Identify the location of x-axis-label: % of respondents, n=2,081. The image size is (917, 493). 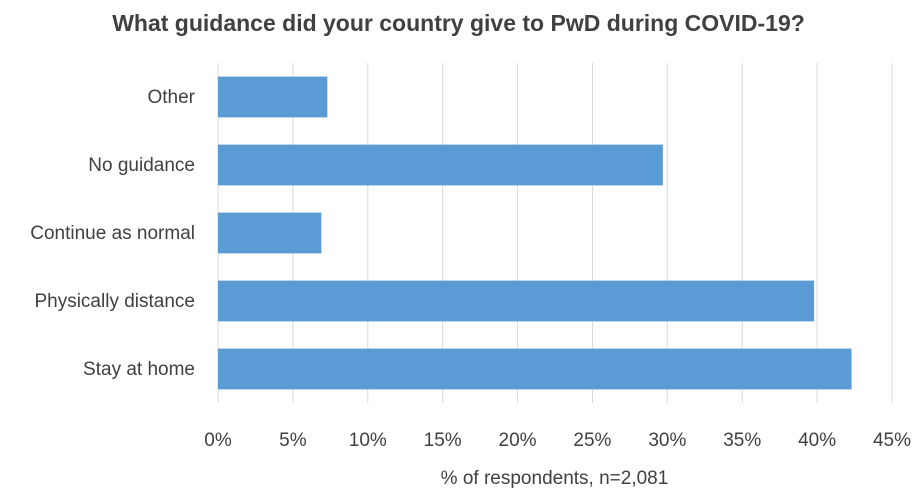
(554, 478).